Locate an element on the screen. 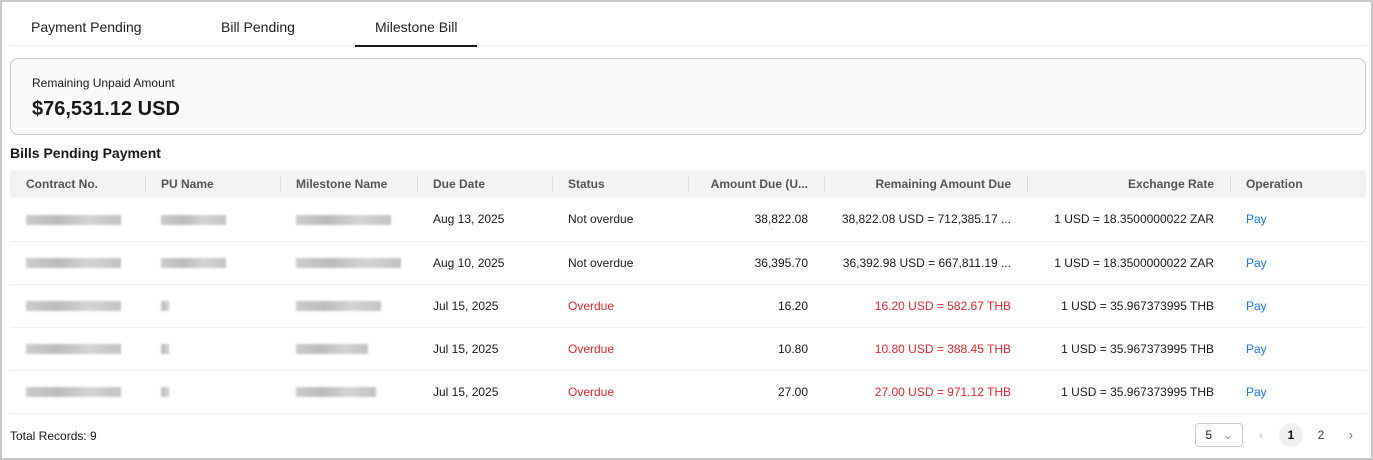 The width and height of the screenshot is (1373, 460). page-2: 2 is located at coordinates (1321, 435).